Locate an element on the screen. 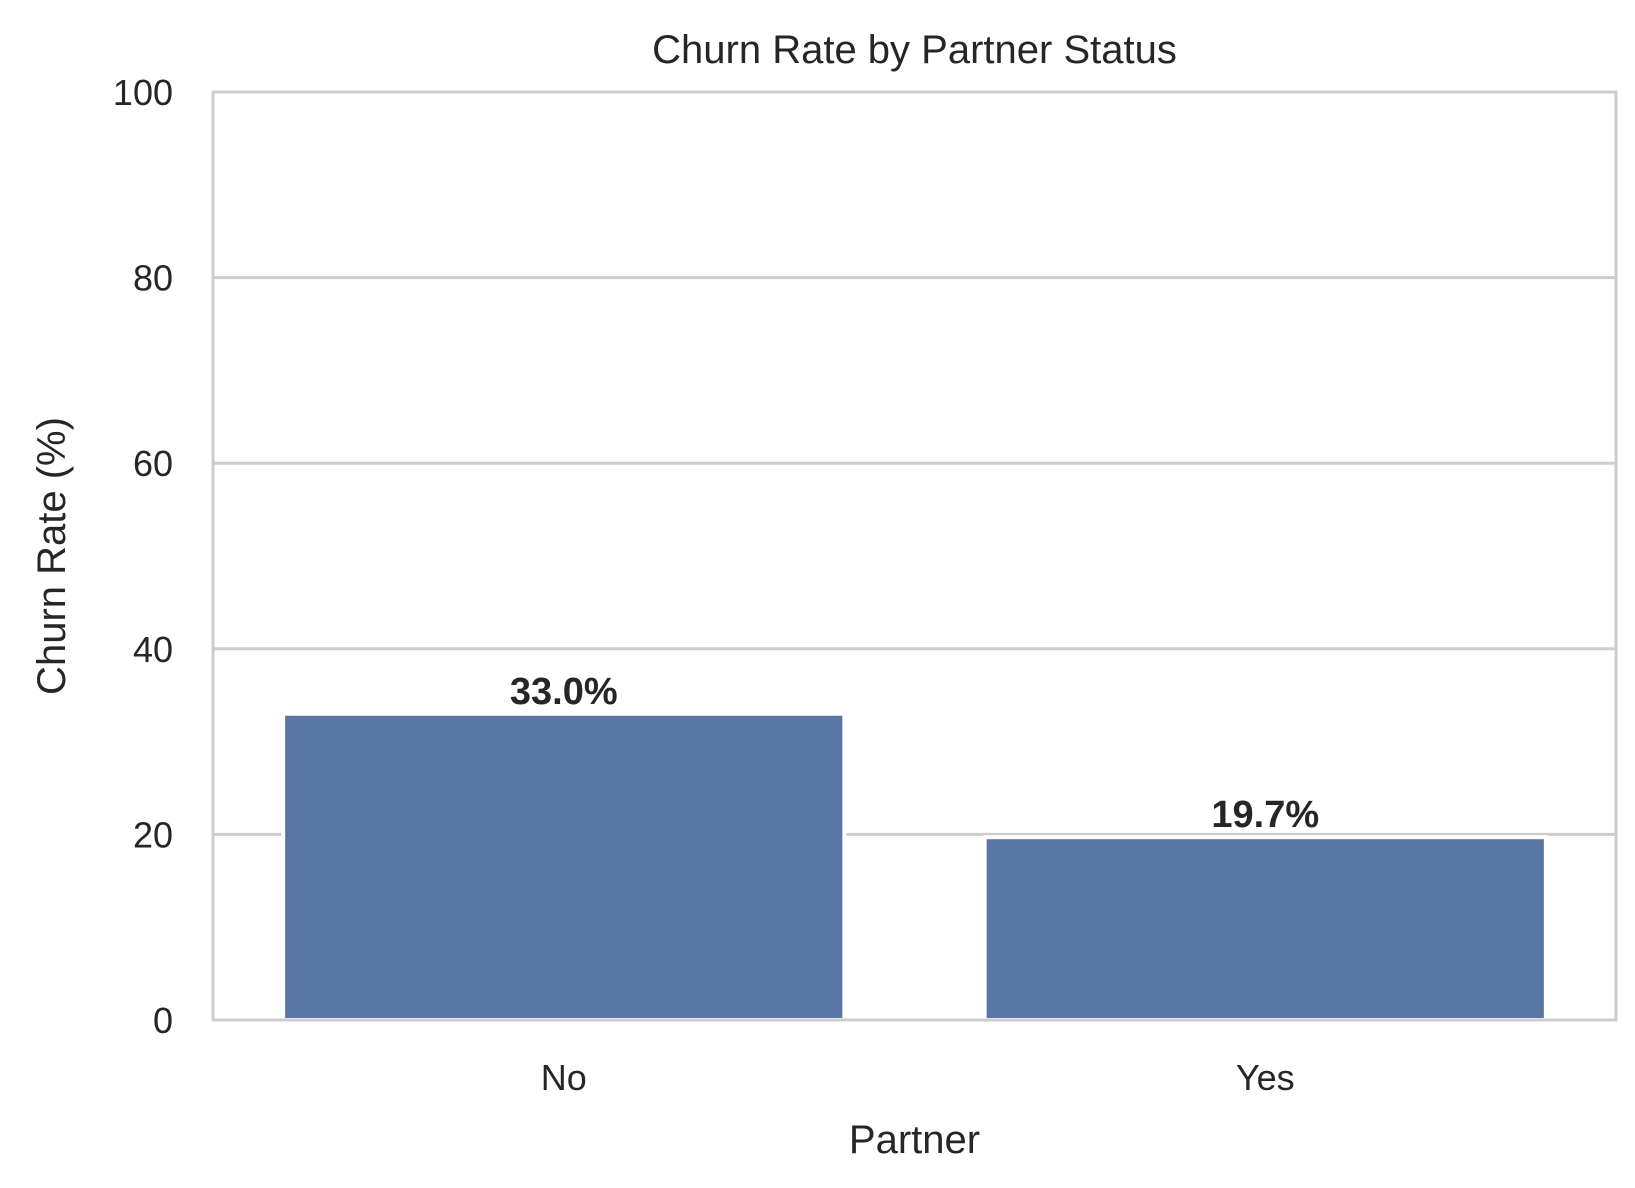 The width and height of the screenshot is (1635, 1188). y-tick-label: 60 is located at coordinates (153, 463).